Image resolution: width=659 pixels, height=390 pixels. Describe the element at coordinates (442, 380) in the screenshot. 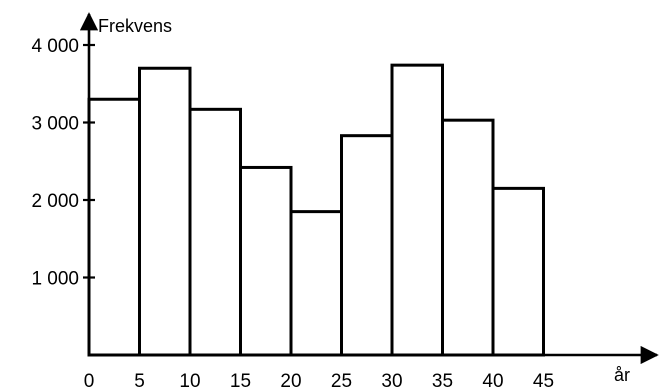

I see `x-tick-label: 35` at that location.